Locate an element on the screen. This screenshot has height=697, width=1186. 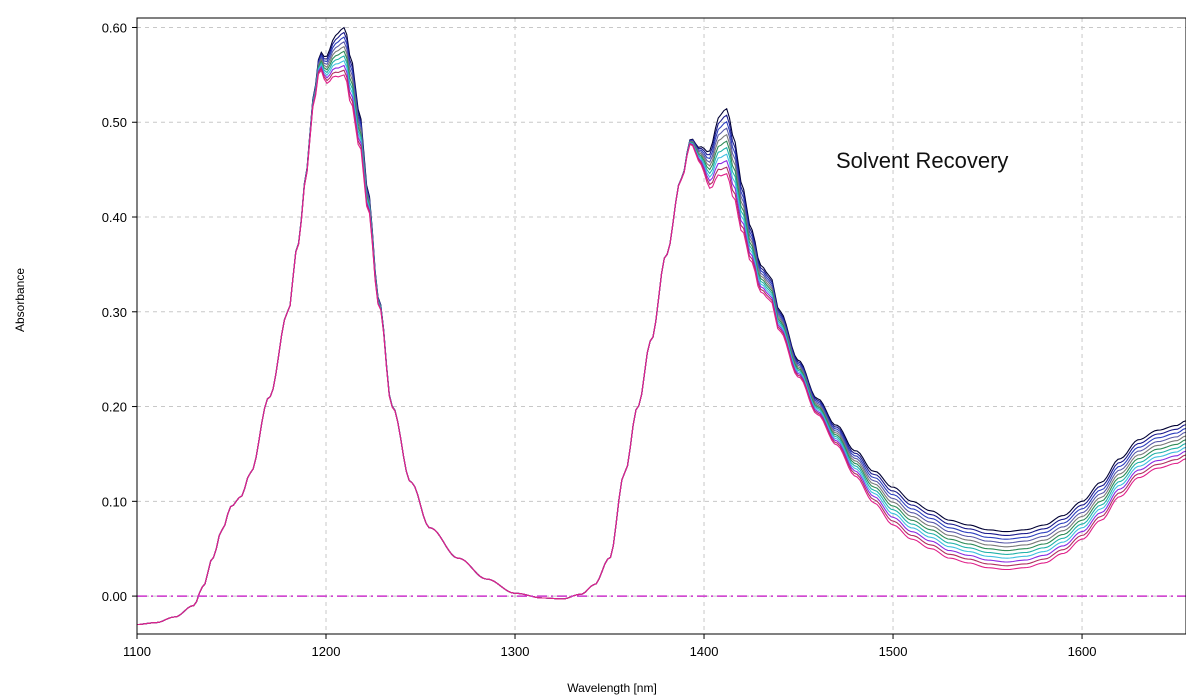
y-axis: 0.00 0.10 0.20 0.30 0.40 0.50 0.60 is located at coordinates (119, 312).